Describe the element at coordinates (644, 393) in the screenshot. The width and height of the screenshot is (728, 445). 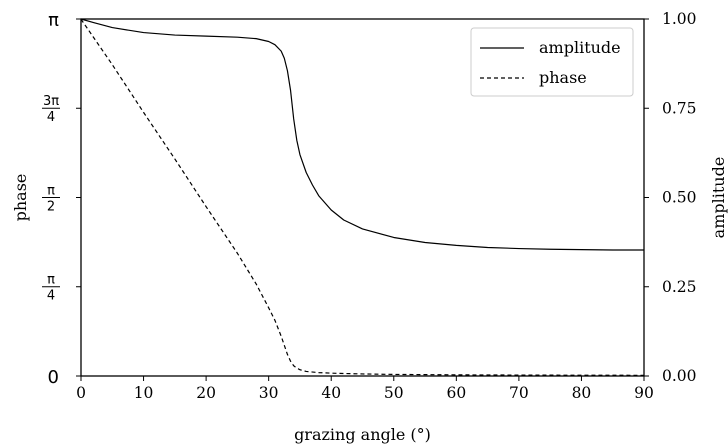
I see `x-tick-label-90: 90` at that location.